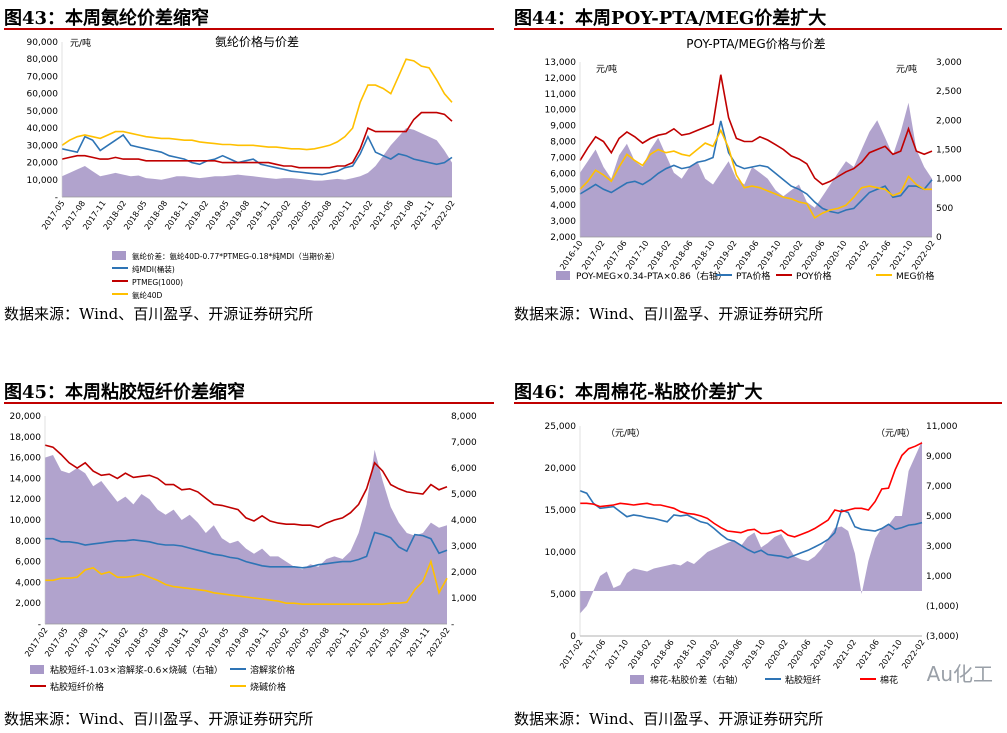 The image size is (1007, 733). What do you see at coordinates (670, 18) in the screenshot?
I see `figure-title-44: 图44：本周POY-PTA/MEG价差扩大` at bounding box center [670, 18].